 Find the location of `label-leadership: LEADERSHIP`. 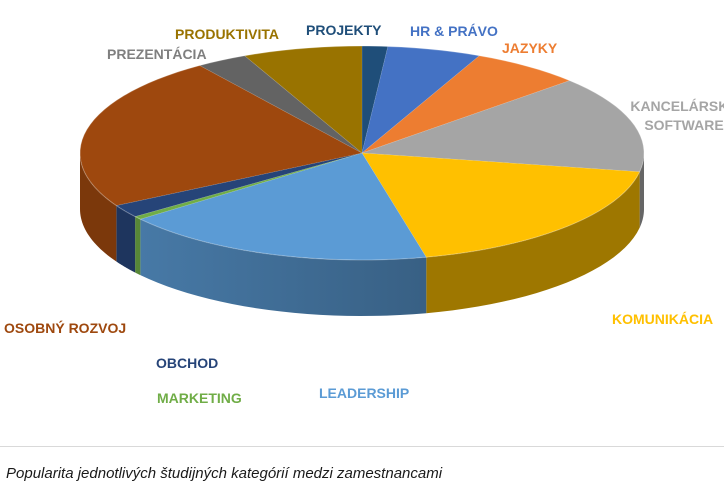

label-leadership: LEADERSHIP is located at coordinates (364, 393).